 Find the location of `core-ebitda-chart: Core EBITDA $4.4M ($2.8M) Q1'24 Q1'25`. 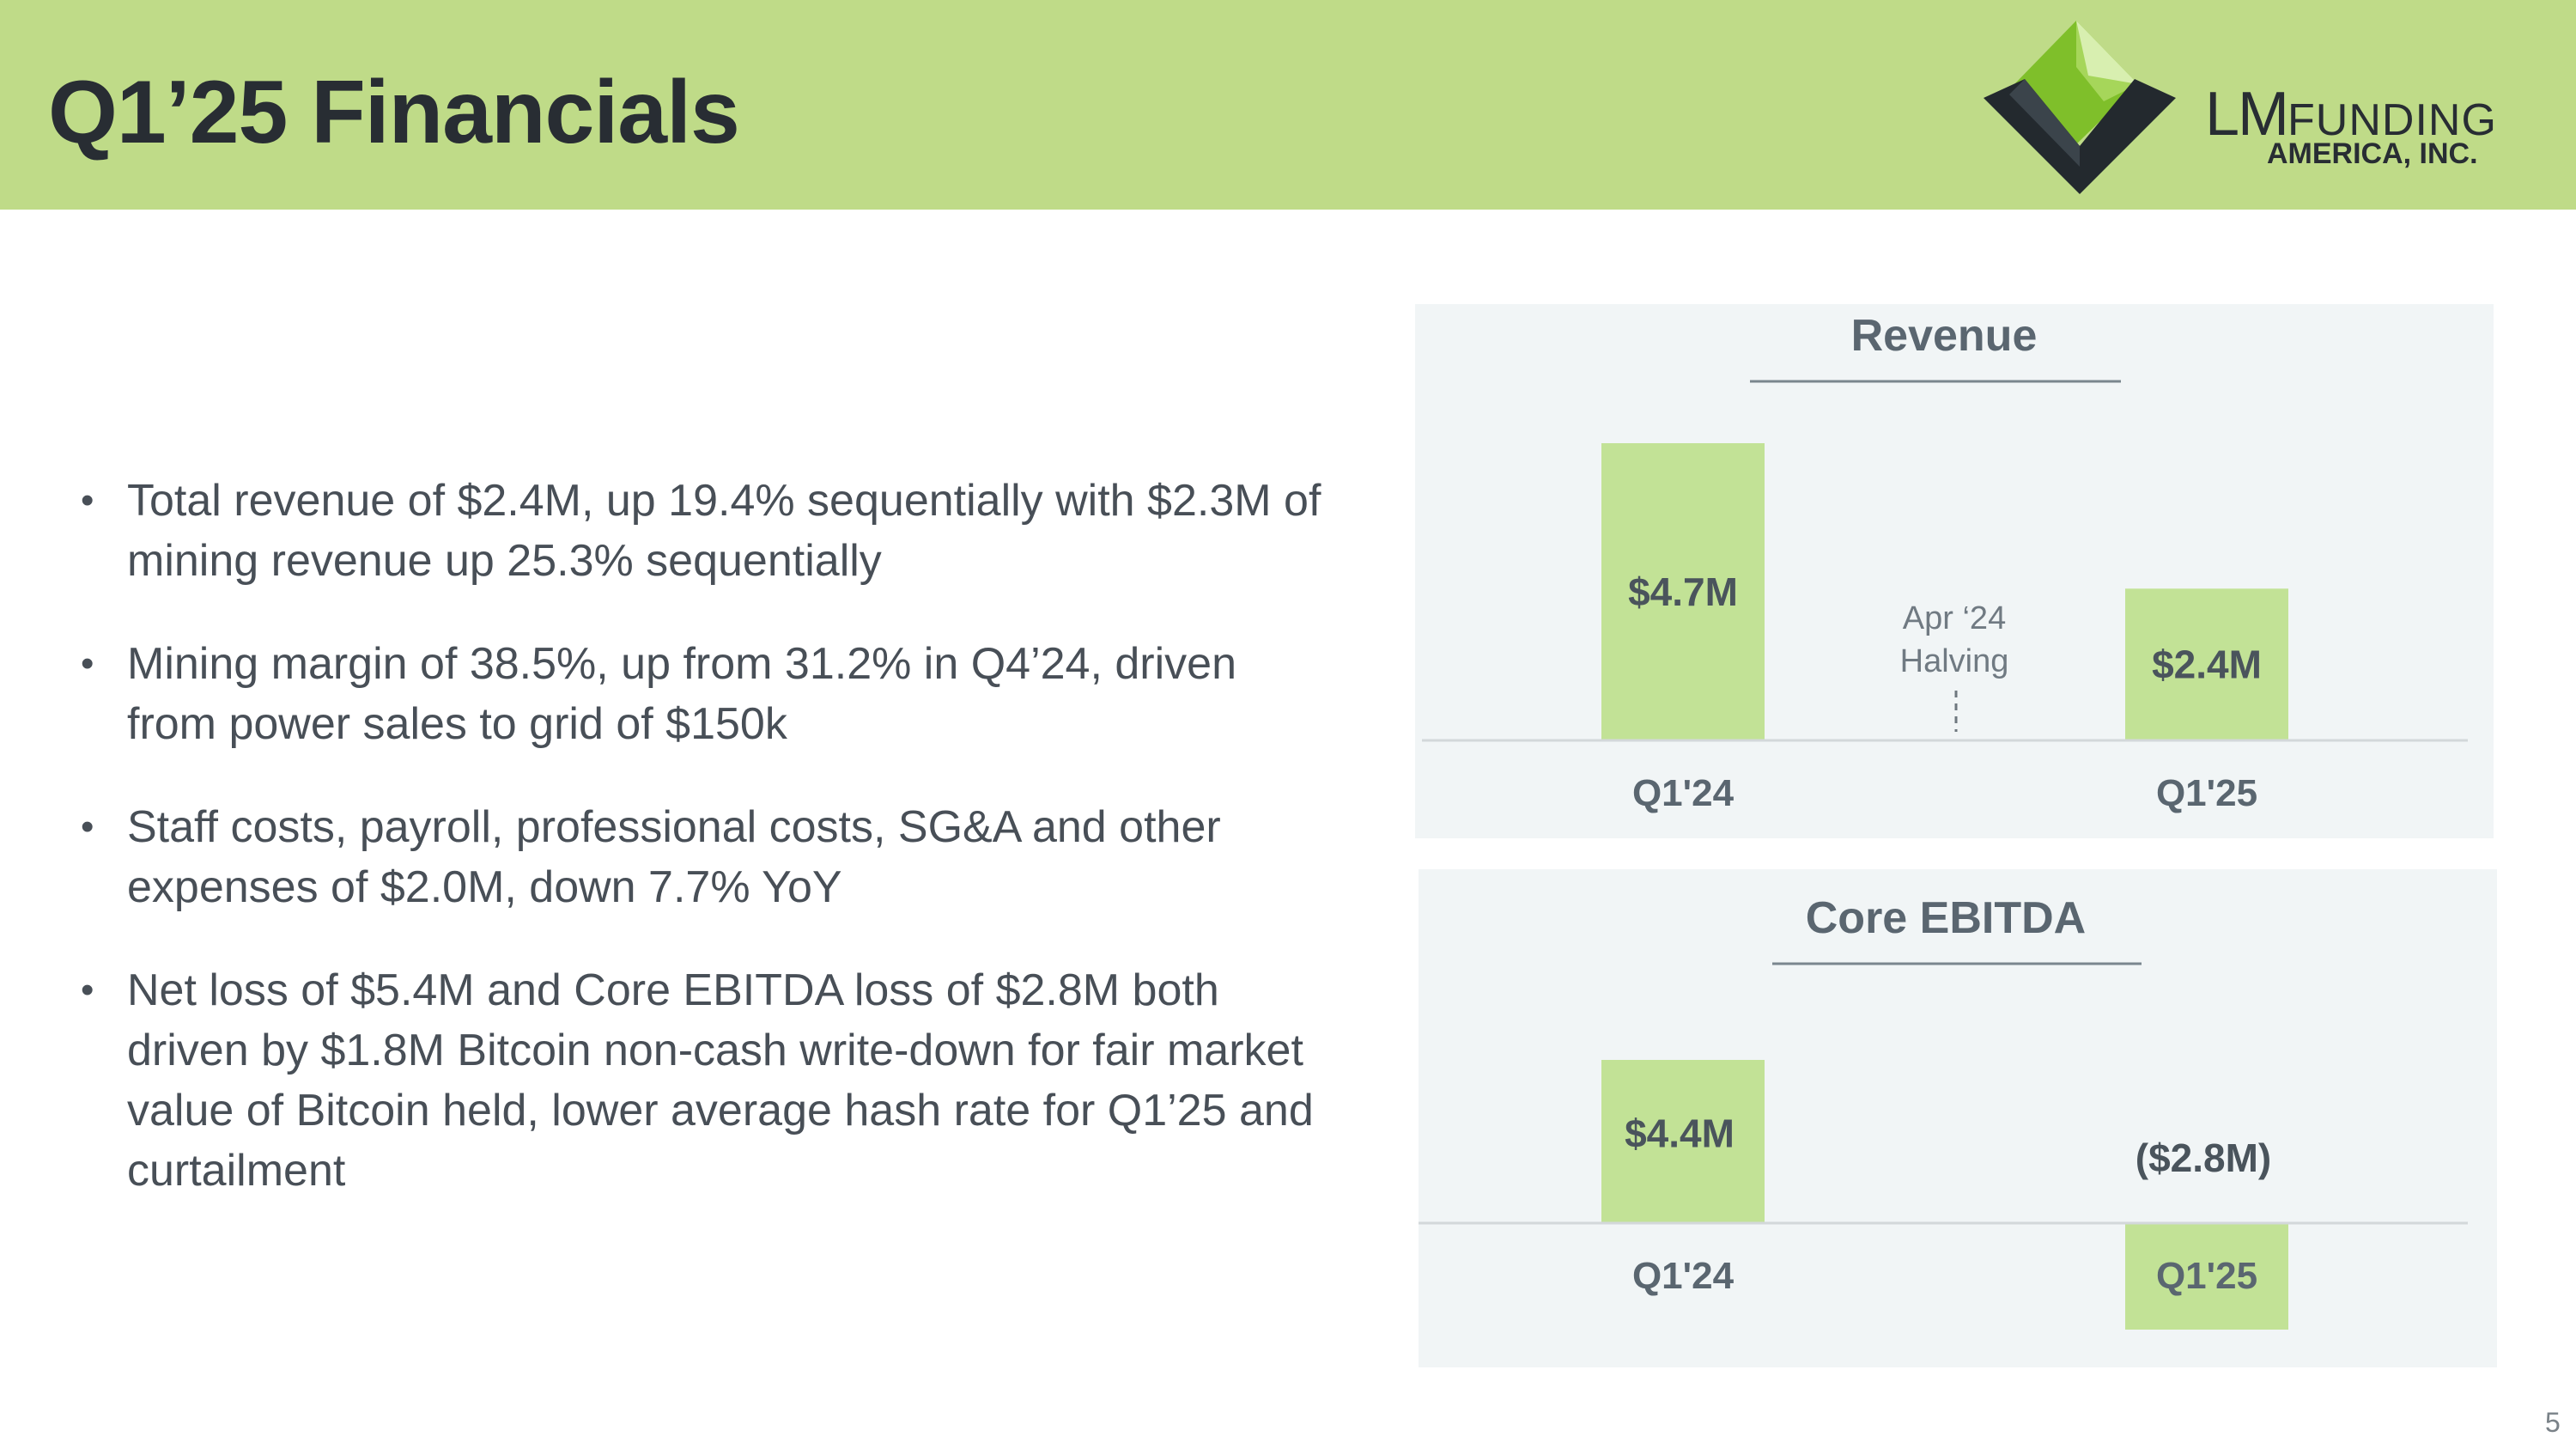

core-ebitda-chart: Core EBITDA $4.4M ($2.8M) Q1'24 Q1'25 is located at coordinates (1944, 1111).